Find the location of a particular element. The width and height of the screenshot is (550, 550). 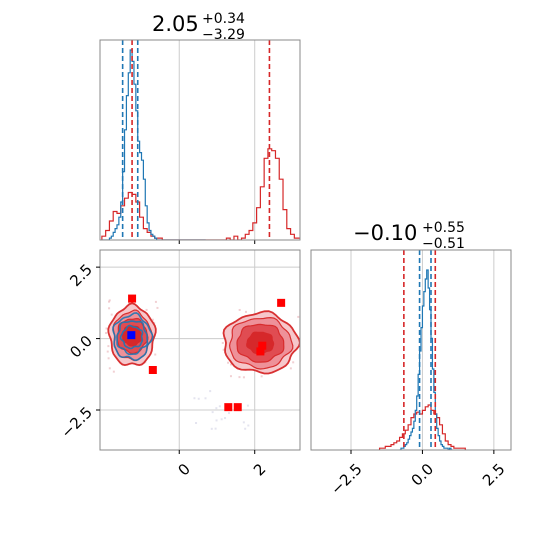

bottom-right-frame is located at coordinates (411, 350).